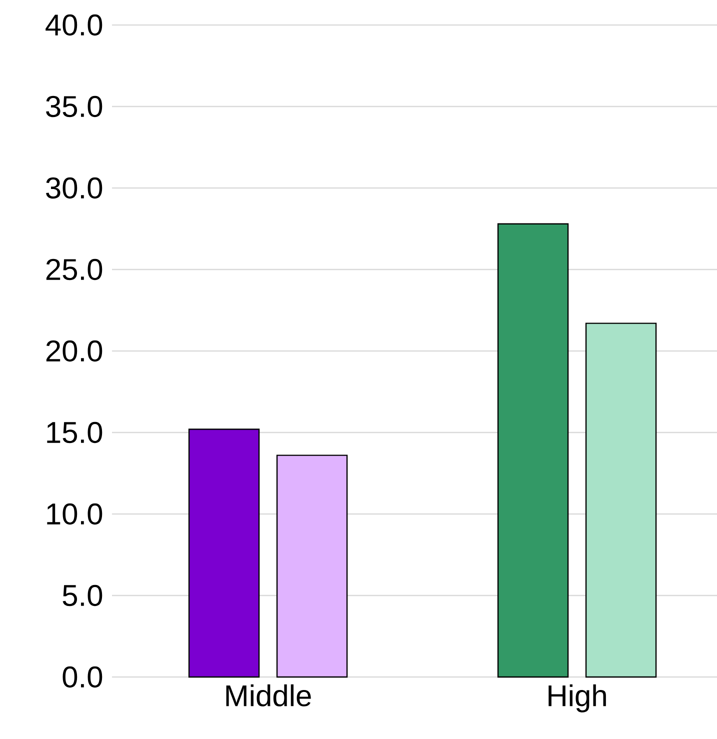 The image size is (717, 739). I want to click on x-tick-label: High, so click(577, 698).